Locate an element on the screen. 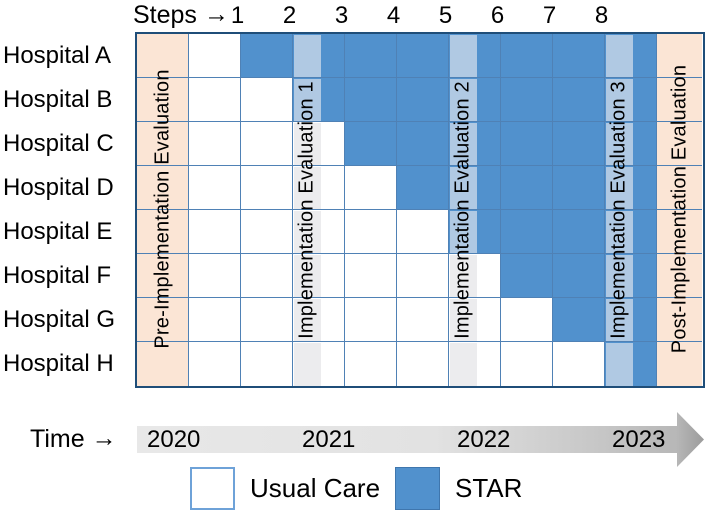 The height and width of the screenshot is (514, 709). legend-label-star: STAR is located at coordinates (489, 488).